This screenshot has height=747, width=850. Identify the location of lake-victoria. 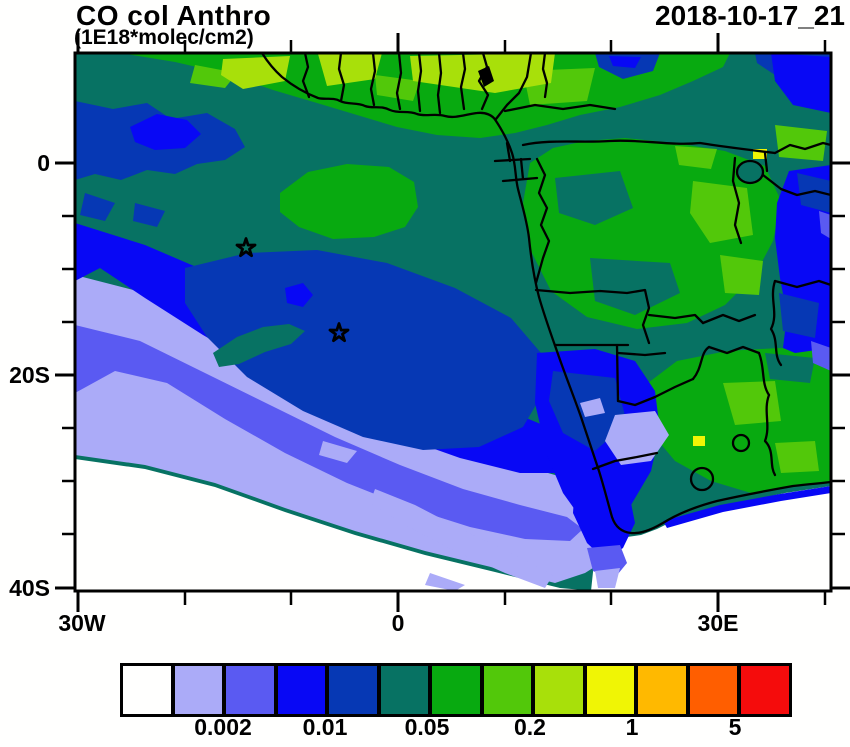
(750, 172).